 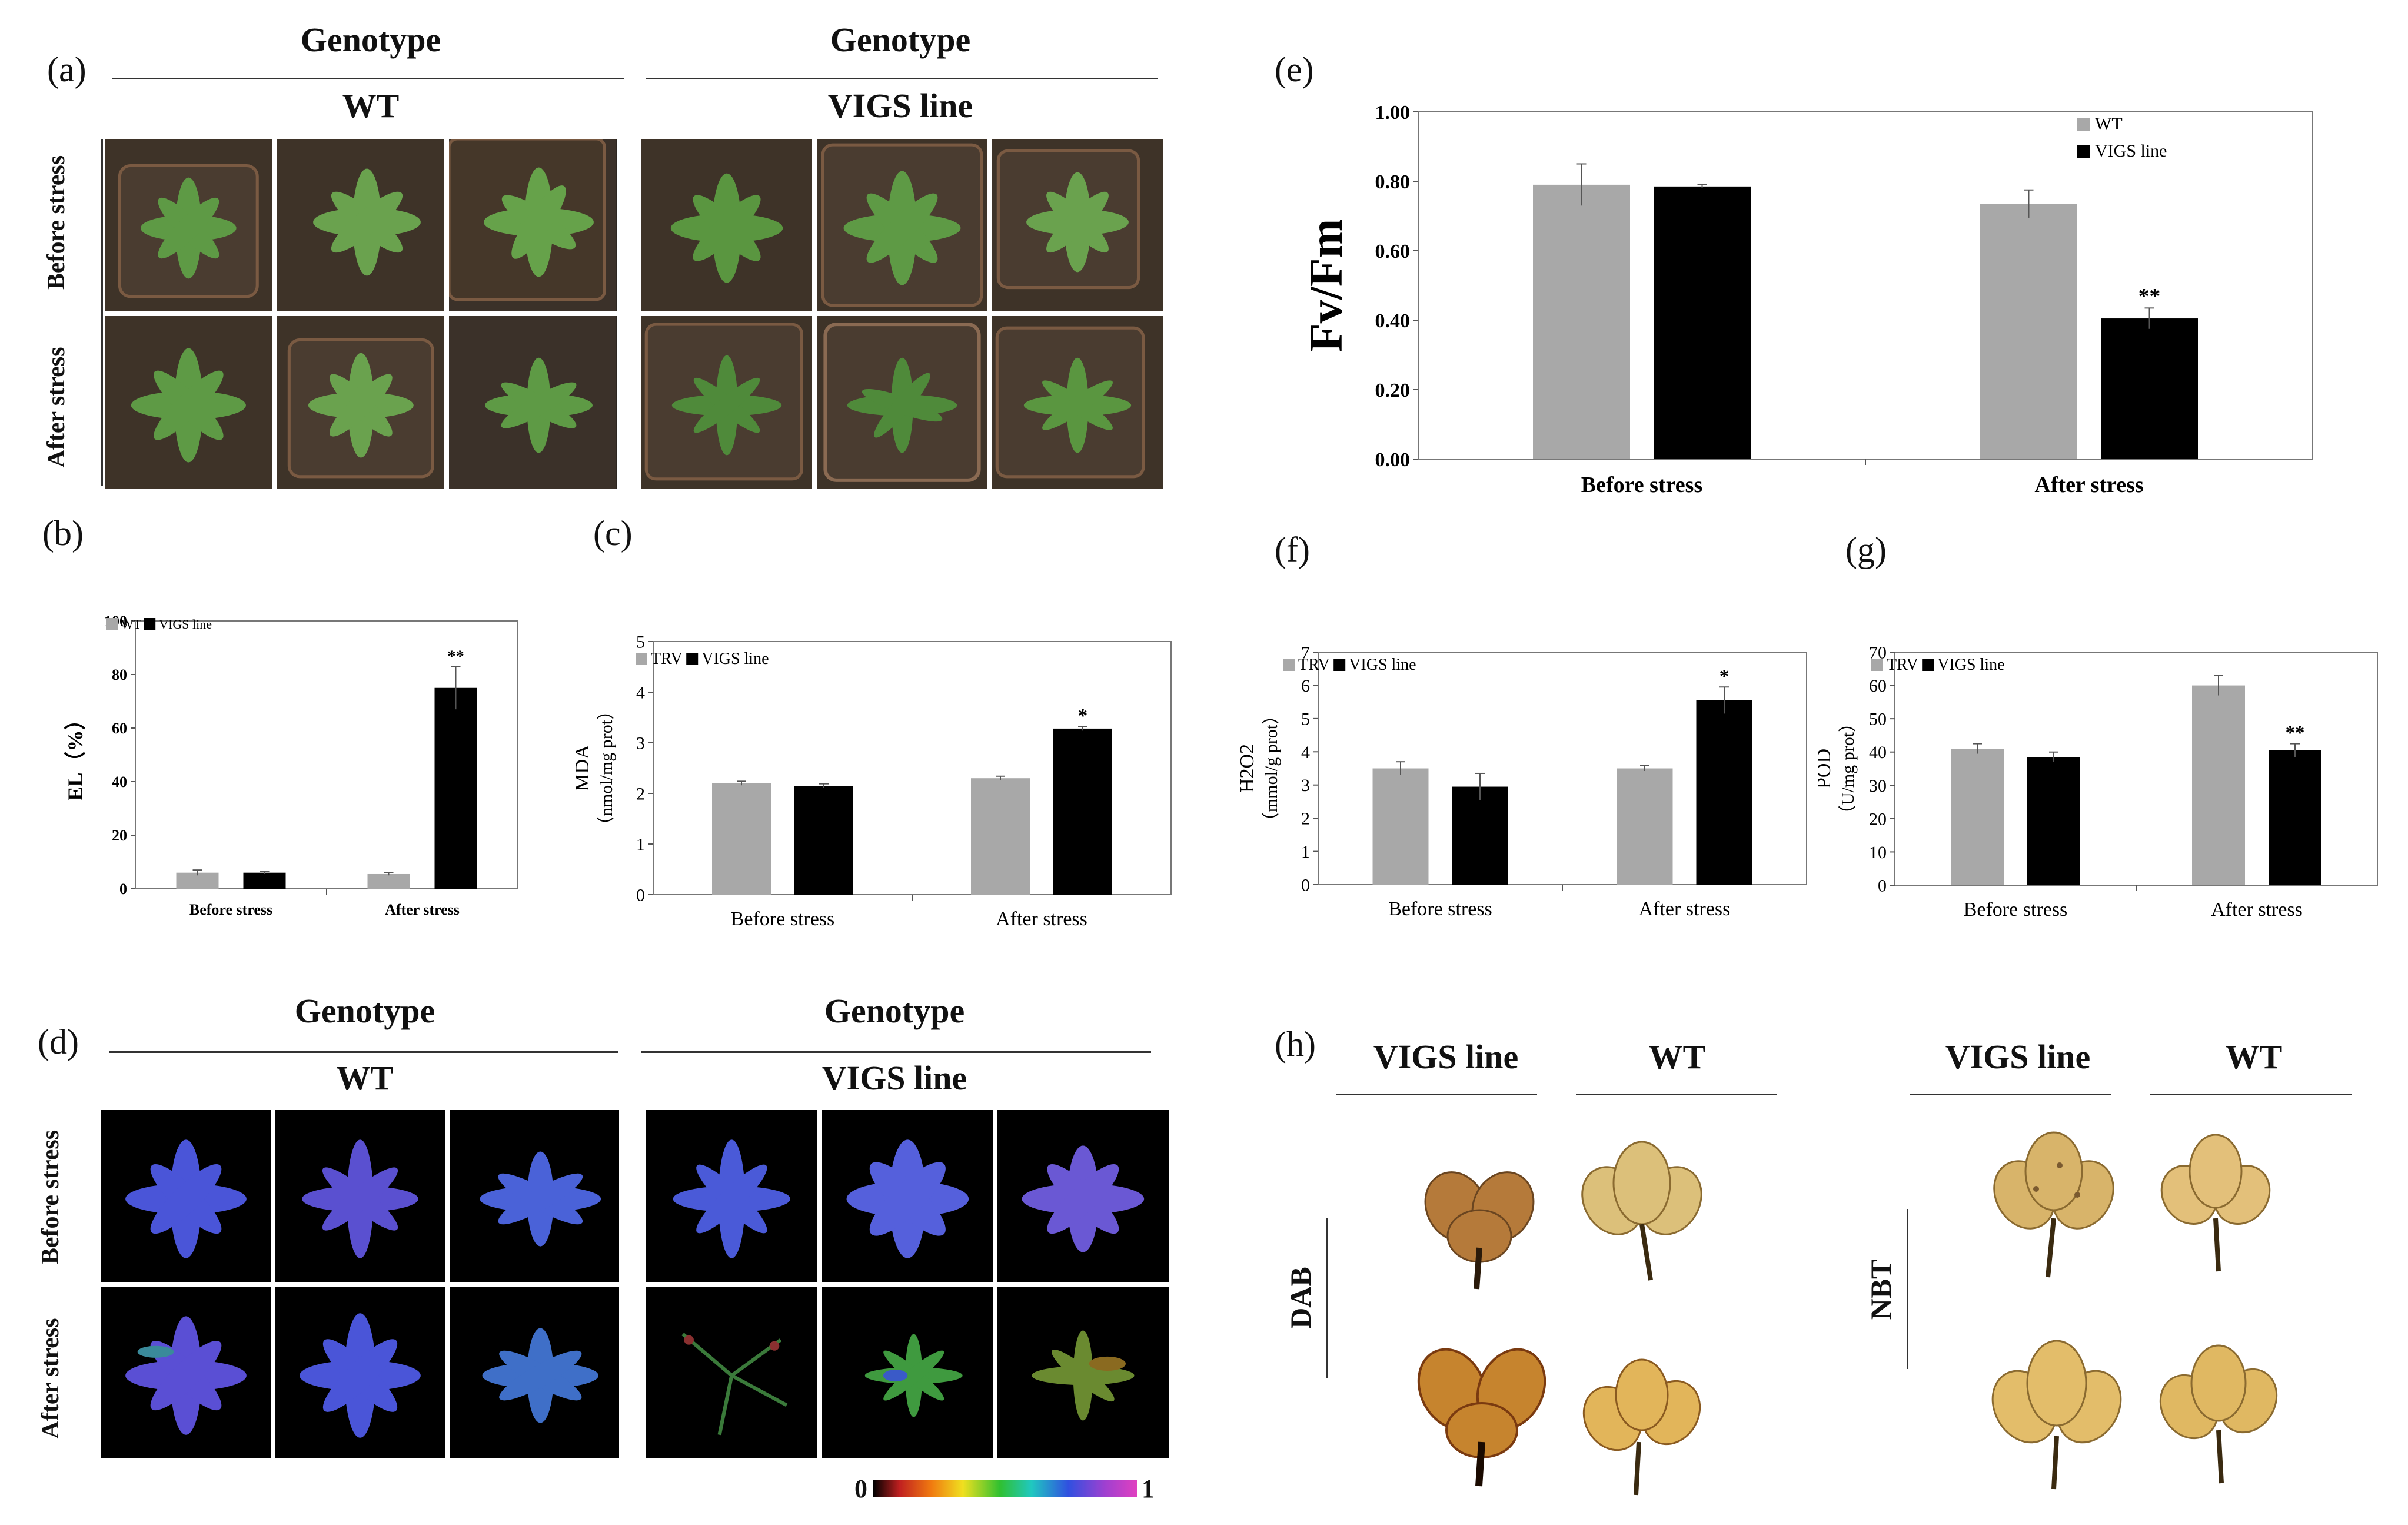 What do you see at coordinates (2254, 1057) in the screenshot?
I see `h-col-title-wt-2: WT` at bounding box center [2254, 1057].